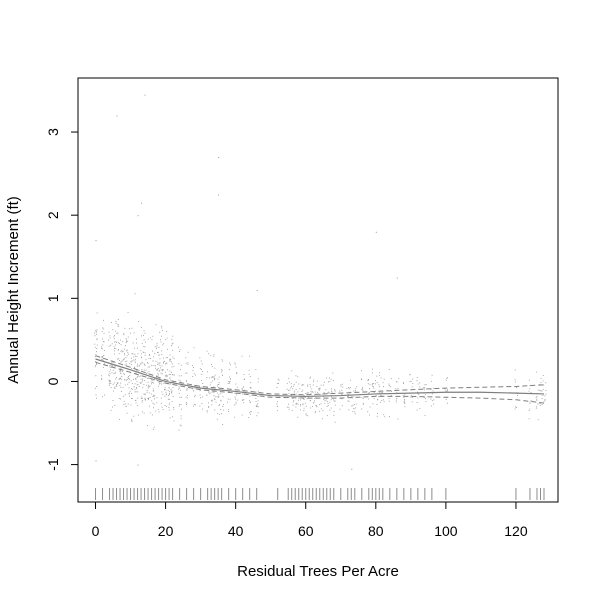 Image resolution: width=600 pixels, height=600 pixels. What do you see at coordinates (53, 381) in the screenshot?
I see `y-tick-label: 0` at bounding box center [53, 381].